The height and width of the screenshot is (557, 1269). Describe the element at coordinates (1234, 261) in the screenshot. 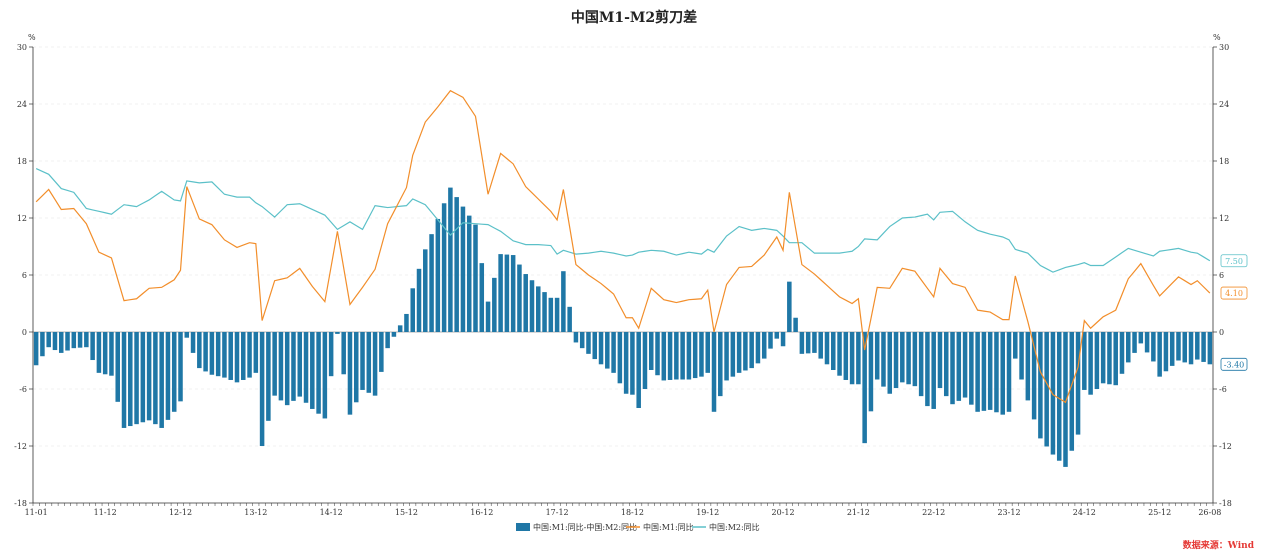

I see `end-label-box-m2` at that location.